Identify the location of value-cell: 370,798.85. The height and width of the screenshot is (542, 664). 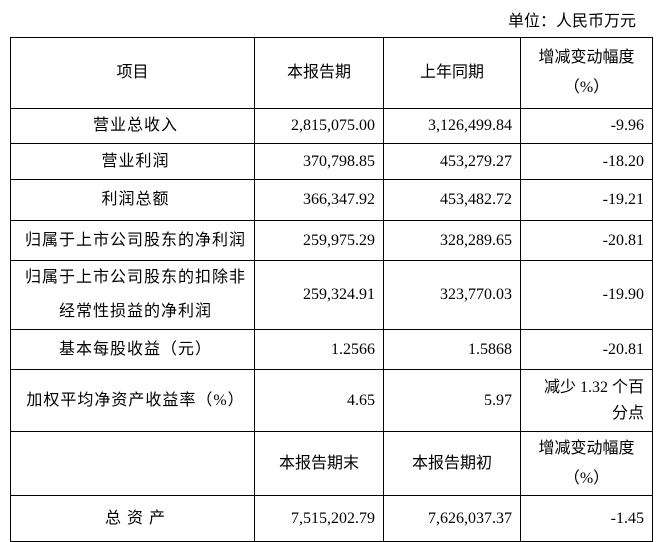
(319, 161).